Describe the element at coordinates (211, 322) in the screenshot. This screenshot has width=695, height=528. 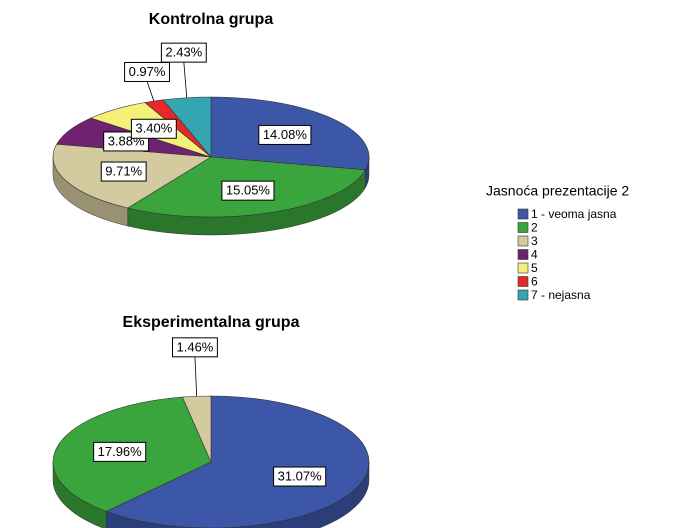
I see `chart-title: Eksperimentalna grupa` at that location.